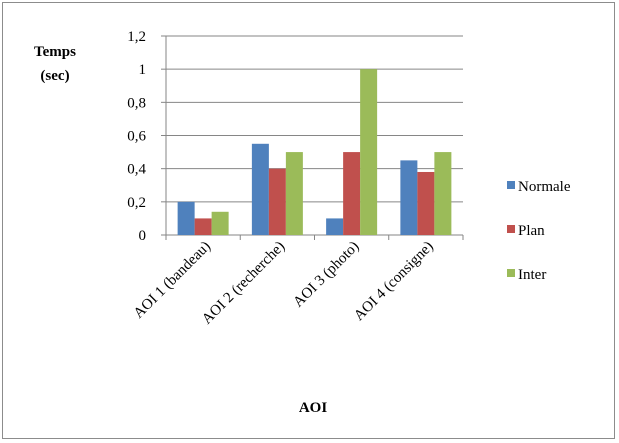  What do you see at coordinates (136, 170) in the screenshot?
I see `y-tick-label: 0,4` at bounding box center [136, 170].